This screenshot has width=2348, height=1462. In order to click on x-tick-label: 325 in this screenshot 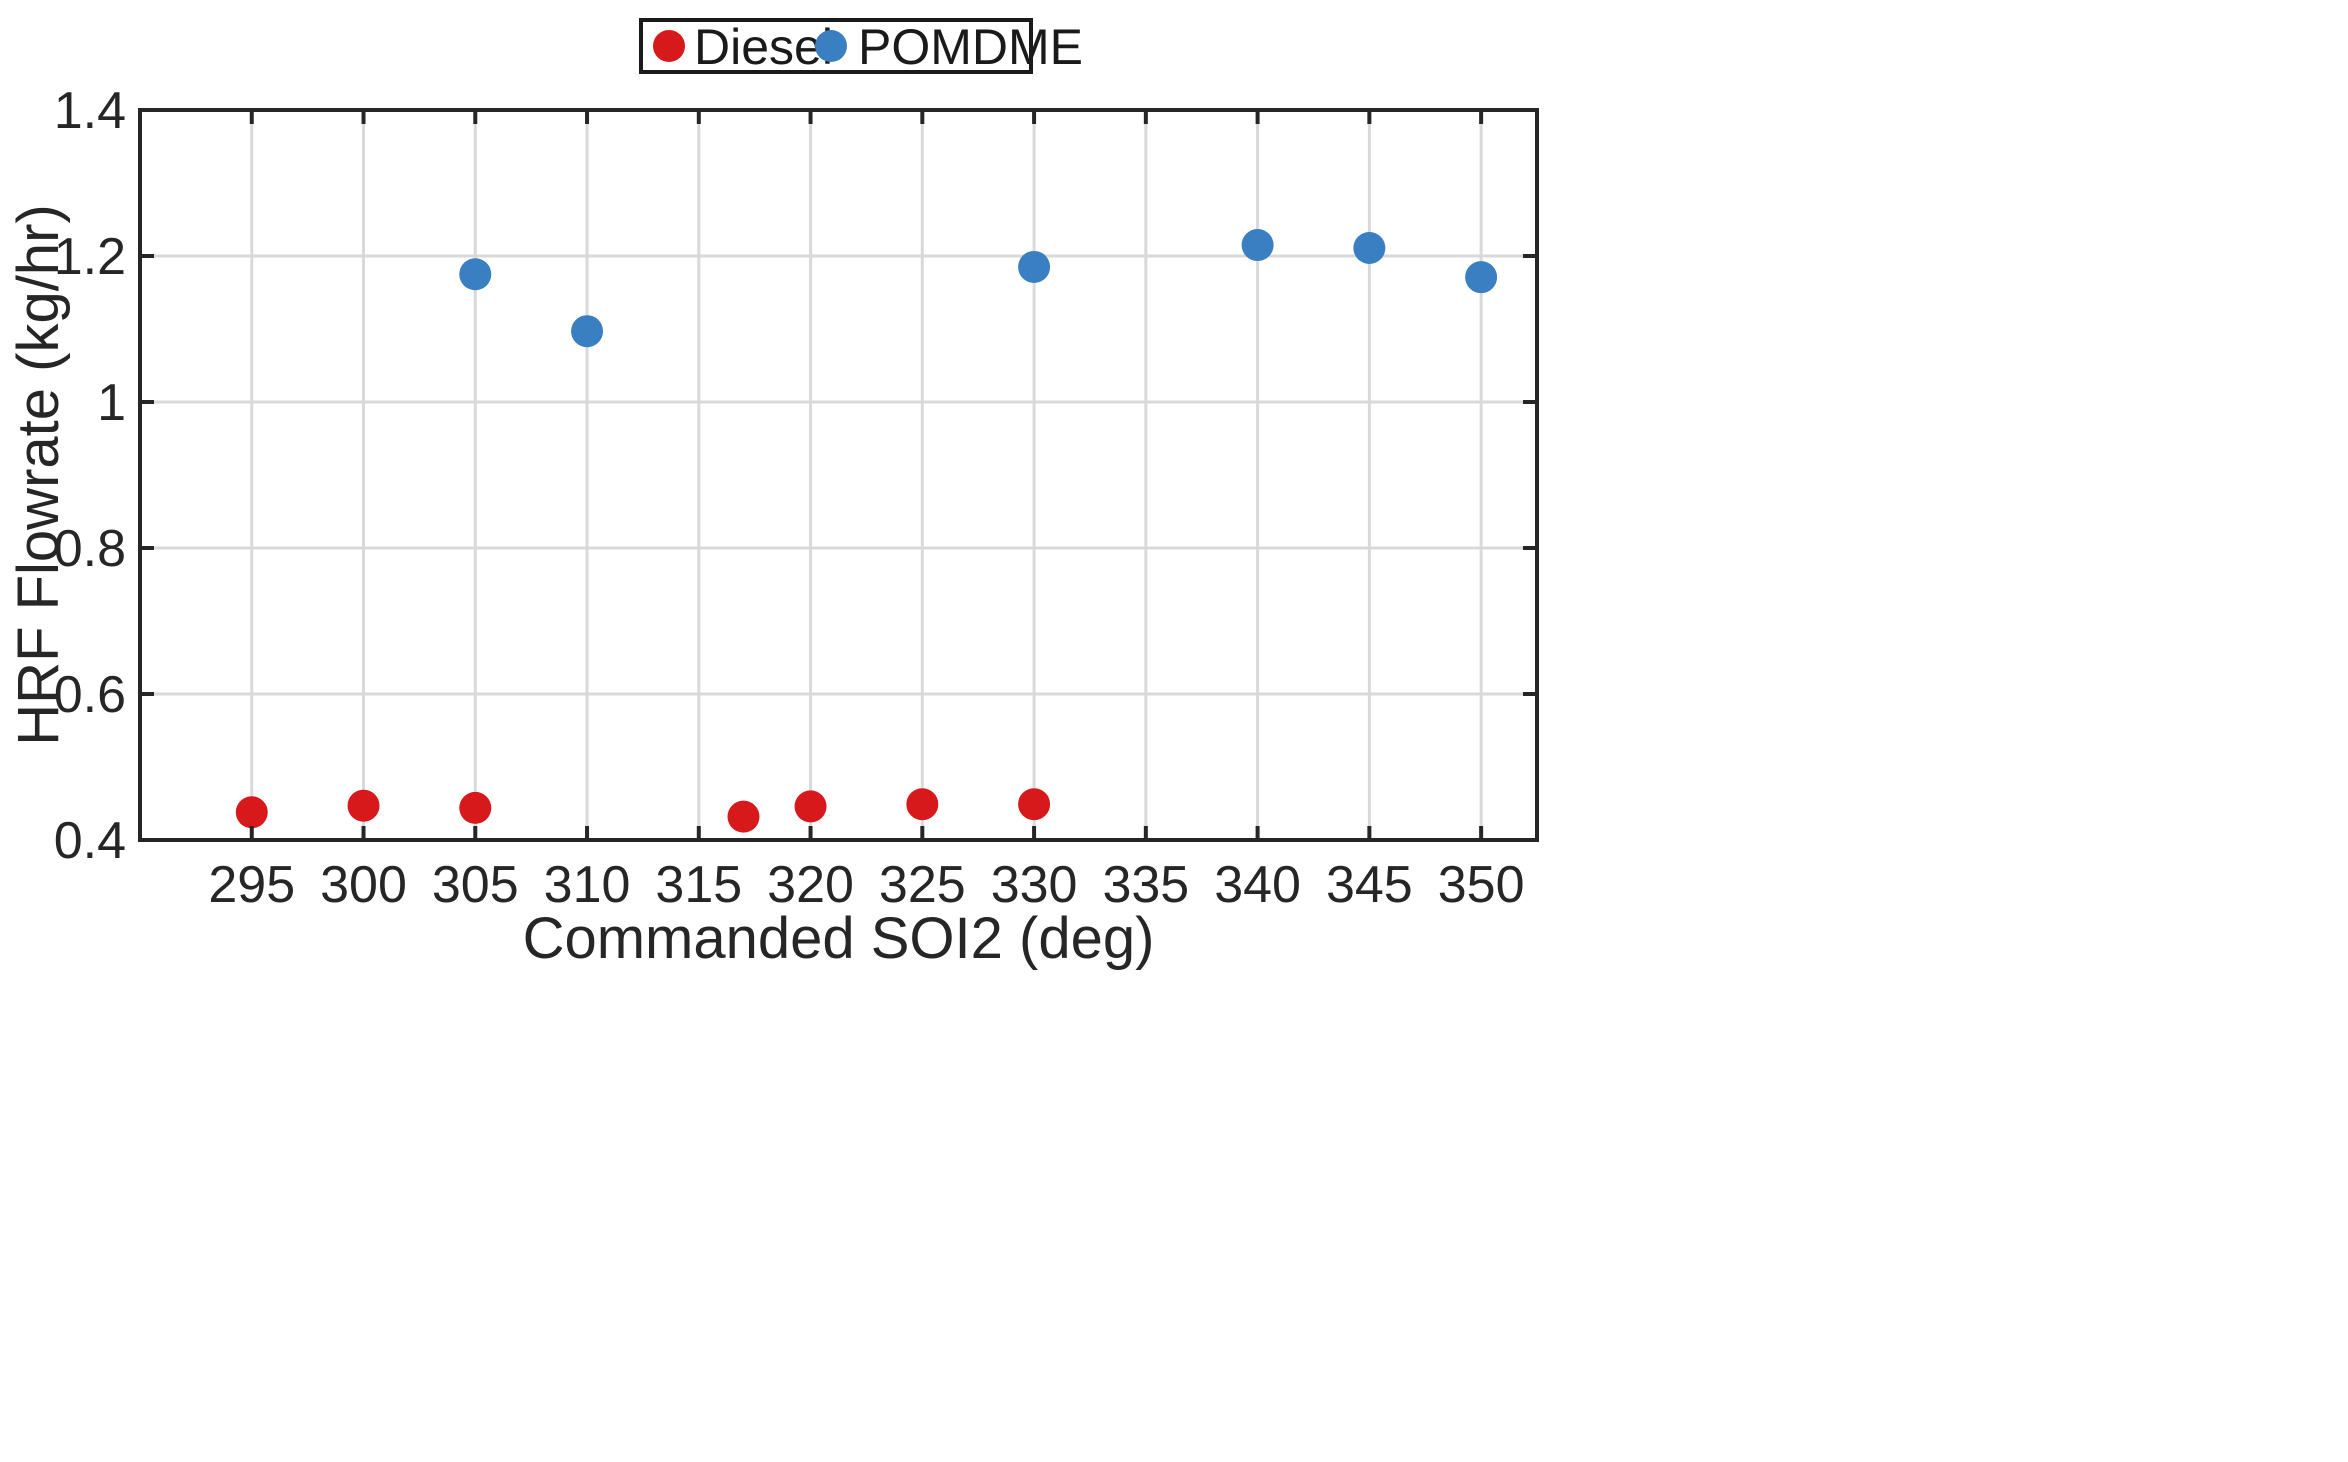, I will do `click(922, 885)`.